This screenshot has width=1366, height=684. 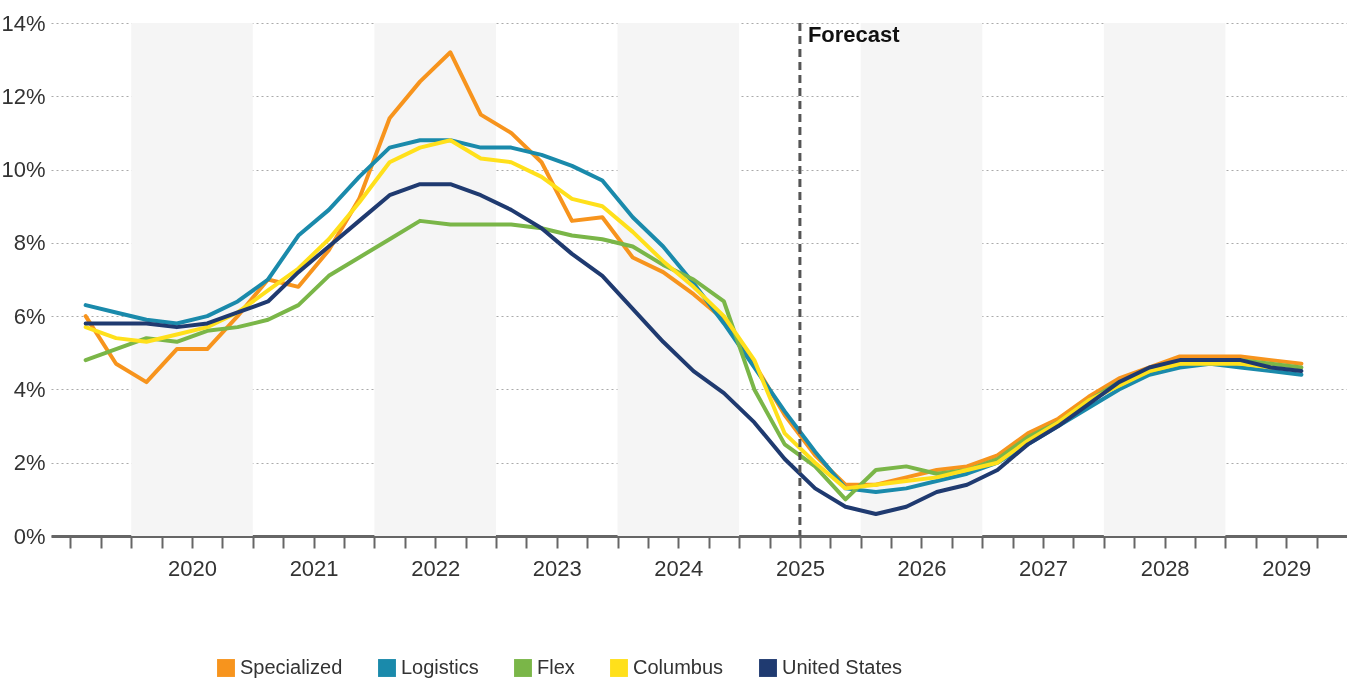 What do you see at coordinates (436, 568) in the screenshot?
I see `x-tick-label: 2022` at bounding box center [436, 568].